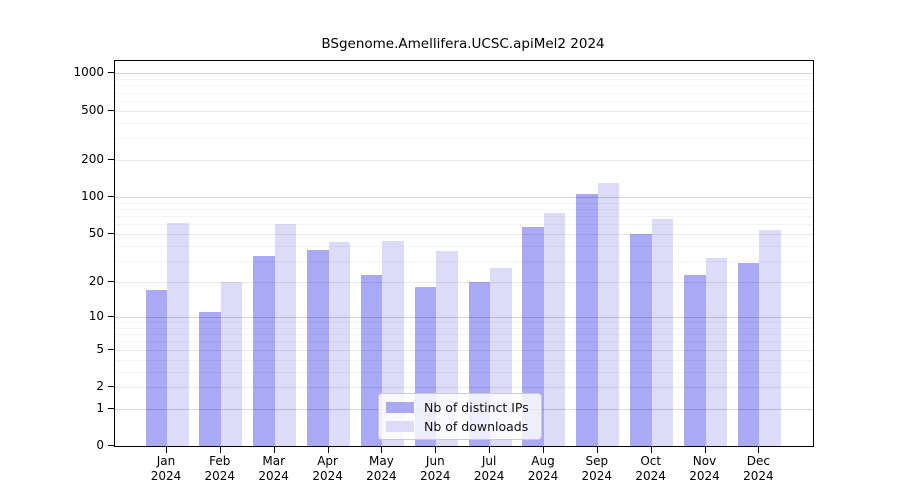 Image resolution: width=900 pixels, height=500 pixels. What do you see at coordinates (92, 159) in the screenshot?
I see `y-tick-label: 200` at bounding box center [92, 159].